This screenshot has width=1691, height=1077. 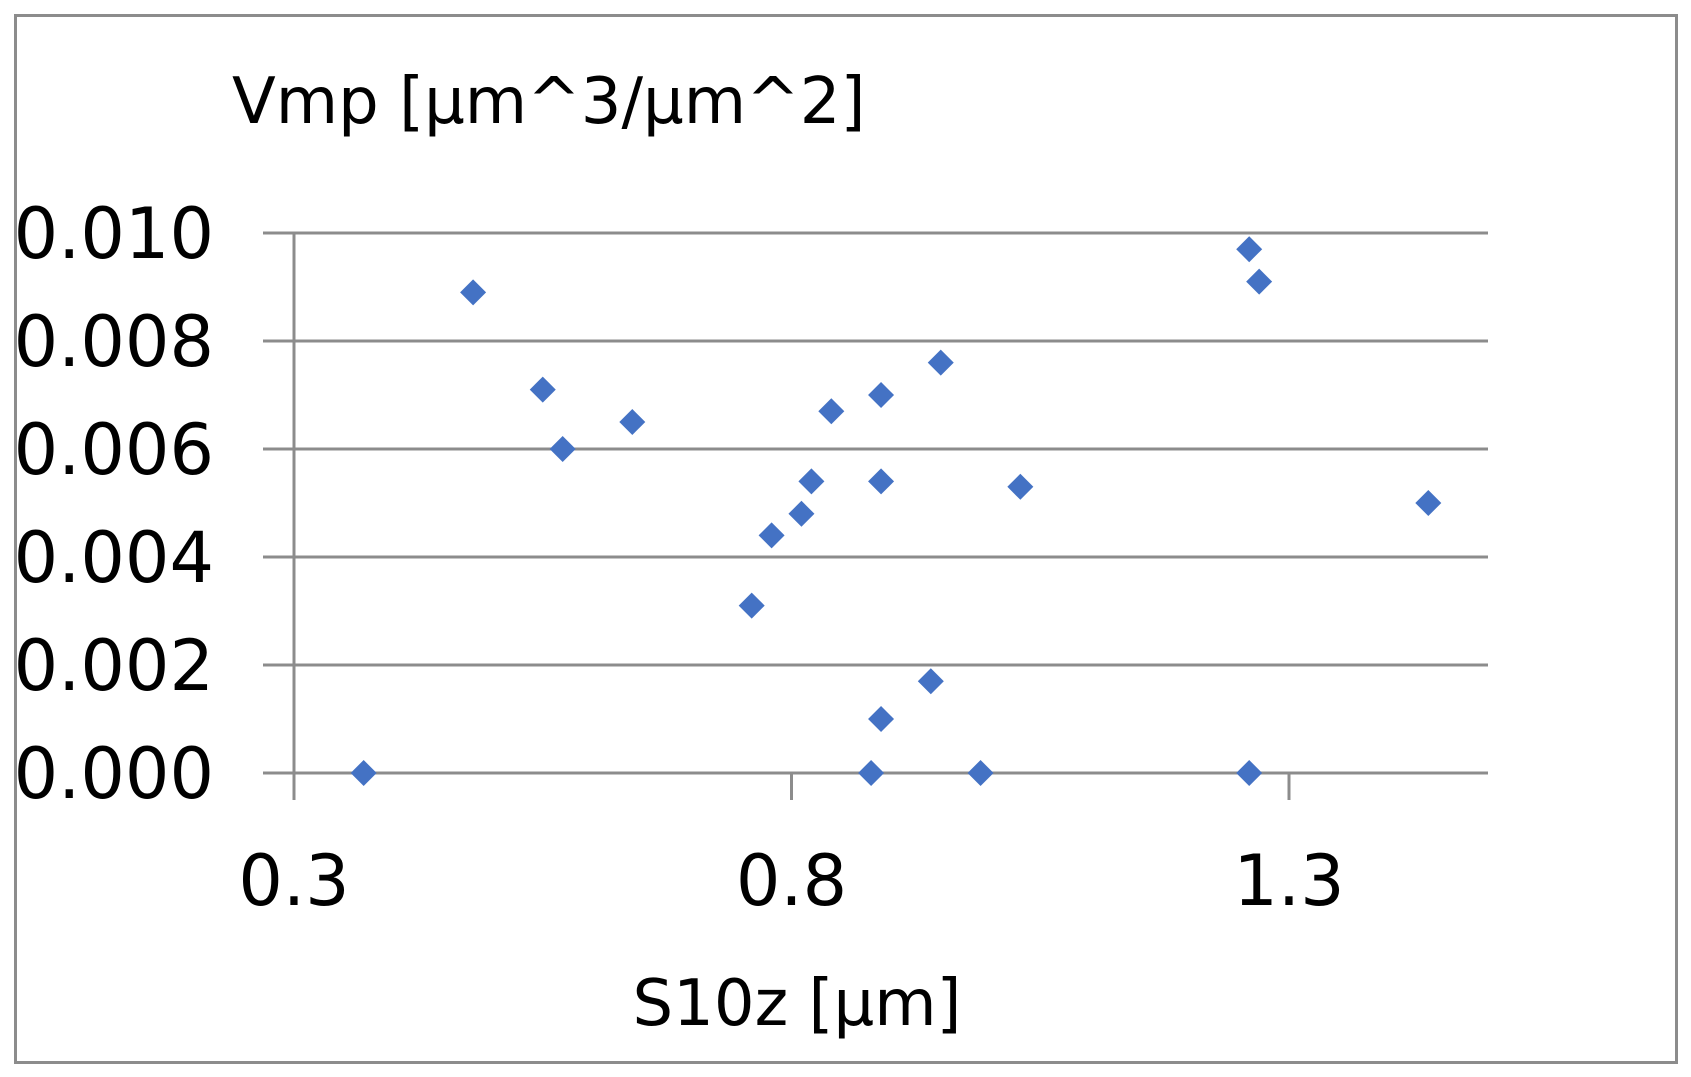 I want to click on x-axis-title: S10z [μm], so click(x=797, y=1004).